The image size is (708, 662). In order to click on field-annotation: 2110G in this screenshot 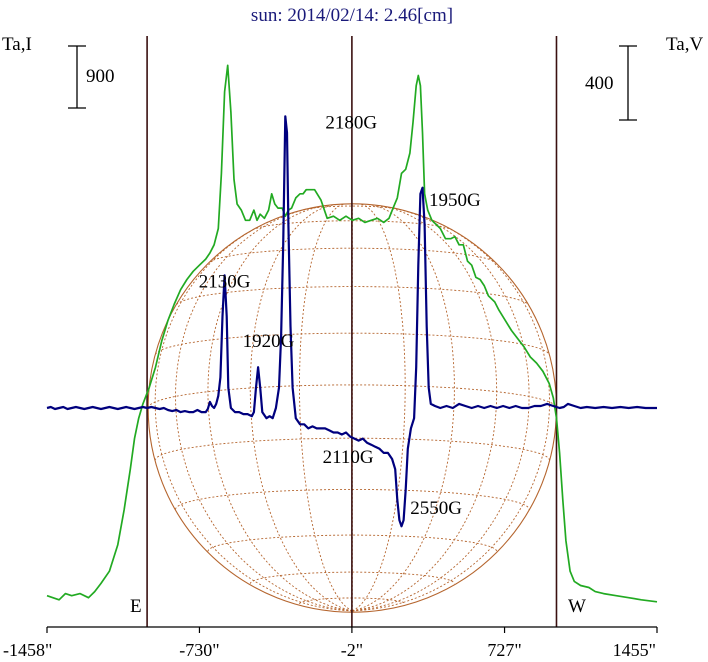, I will do `click(348, 457)`.